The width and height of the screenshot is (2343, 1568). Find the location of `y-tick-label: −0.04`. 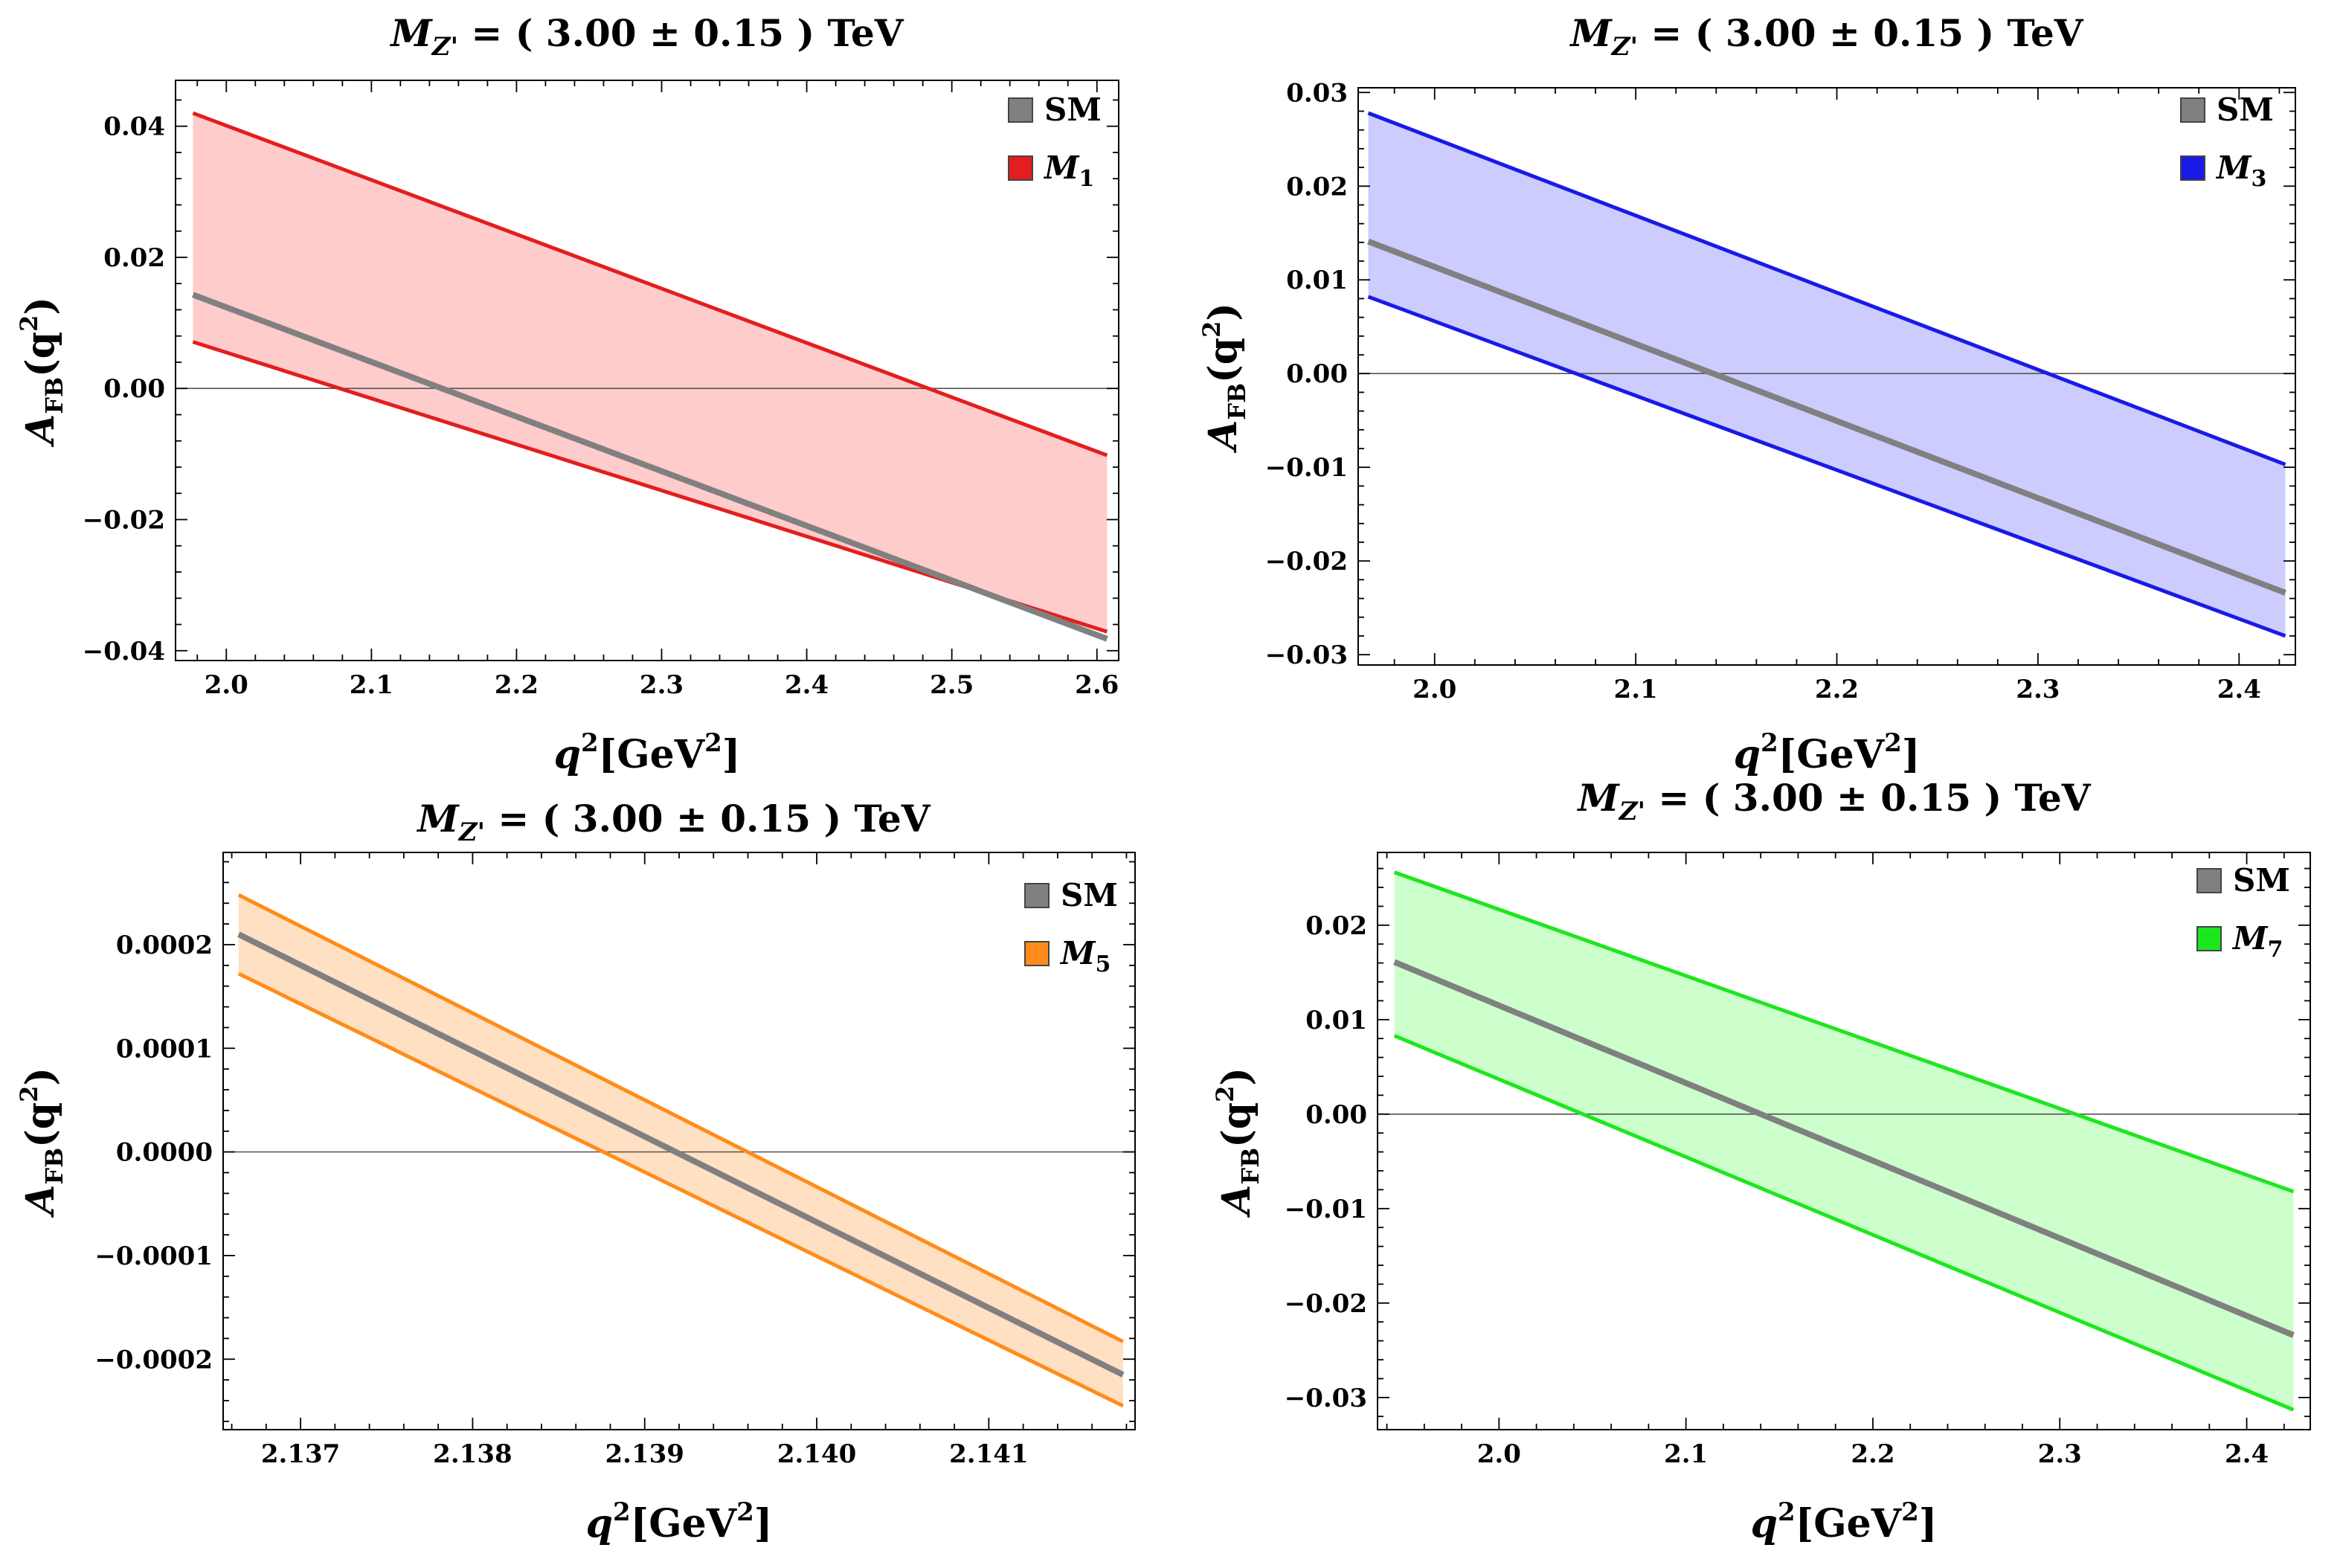

y-tick-label: −0.04 is located at coordinates (124, 651).